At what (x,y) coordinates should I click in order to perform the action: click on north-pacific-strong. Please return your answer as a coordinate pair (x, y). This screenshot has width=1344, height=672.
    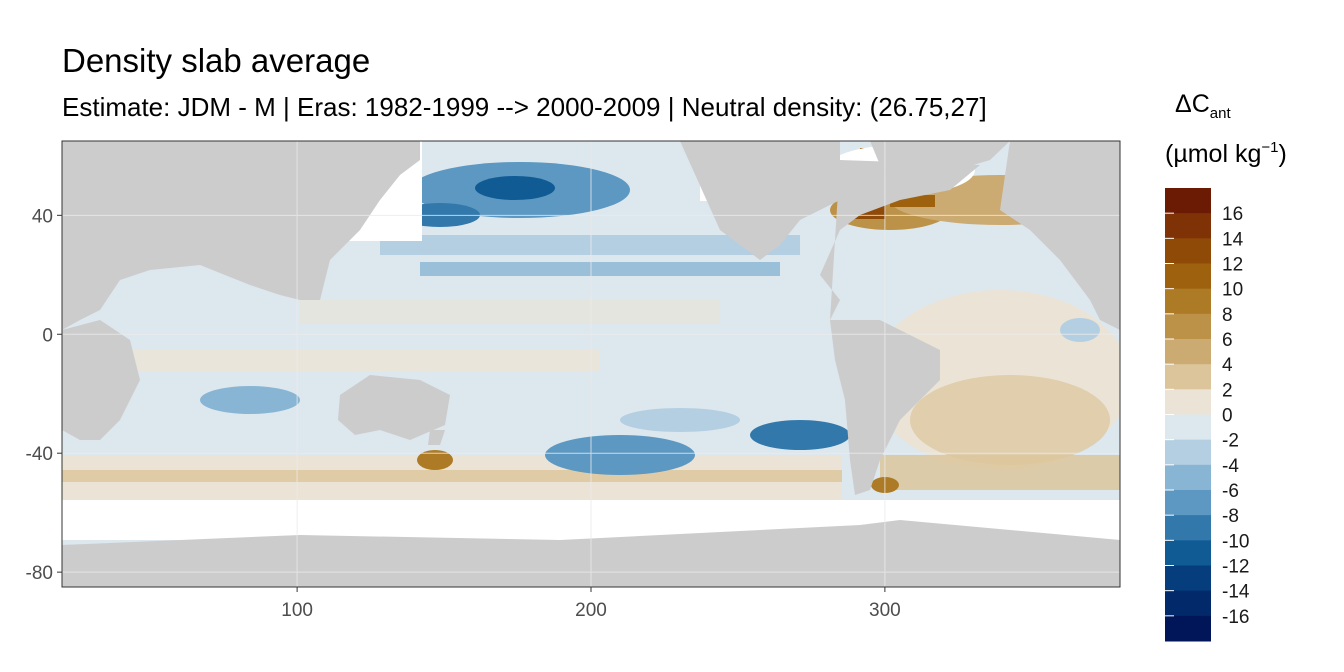
    Looking at the image, I should click on (515, 188).